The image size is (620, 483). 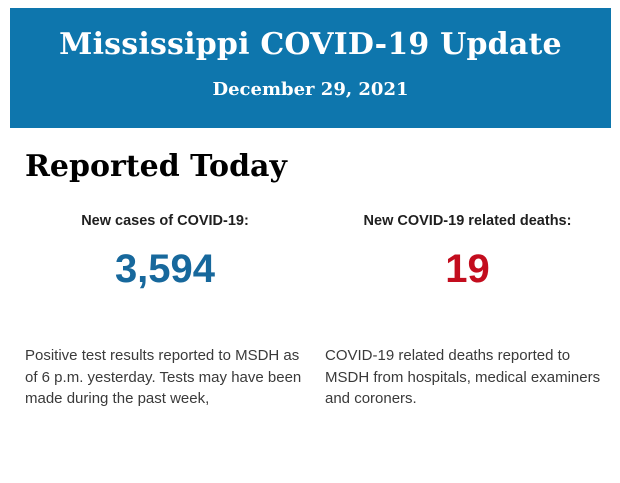 I want to click on section-title: Reported Today, so click(x=156, y=166).